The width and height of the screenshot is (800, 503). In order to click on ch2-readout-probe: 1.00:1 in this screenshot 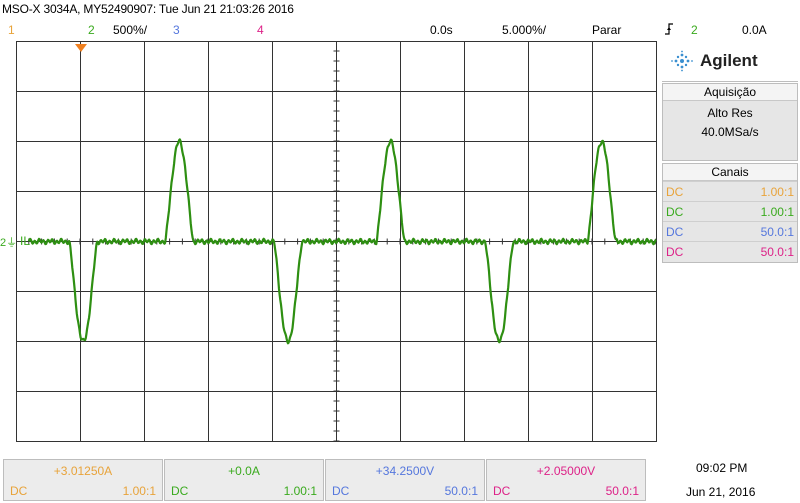, I will do `click(300, 491)`.